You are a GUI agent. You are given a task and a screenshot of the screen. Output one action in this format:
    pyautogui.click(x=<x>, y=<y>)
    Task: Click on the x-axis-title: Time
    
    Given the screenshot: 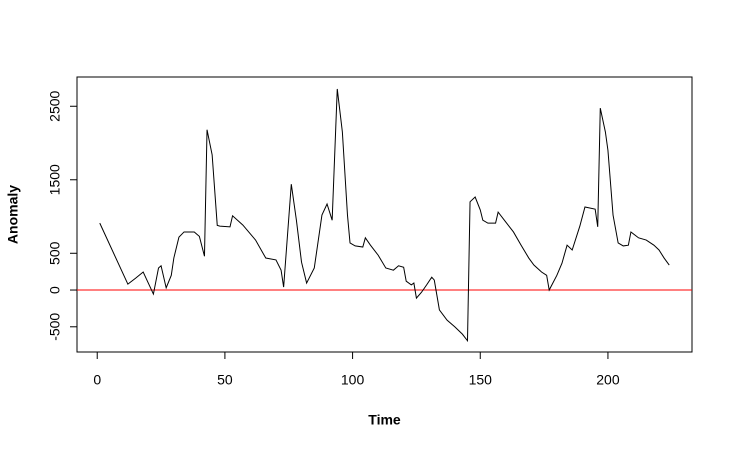 What is the action you would take?
    pyautogui.click(x=384, y=420)
    